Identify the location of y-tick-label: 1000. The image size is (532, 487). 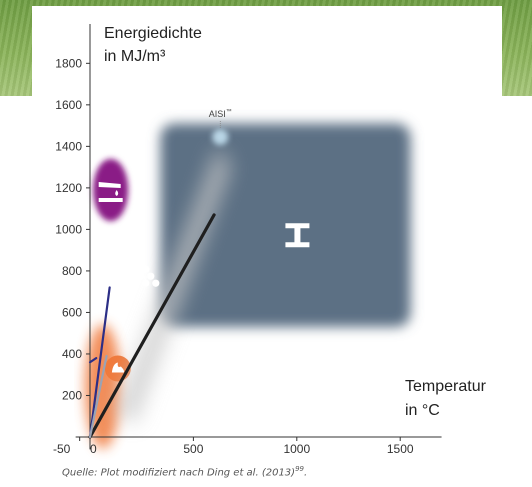
(68, 229).